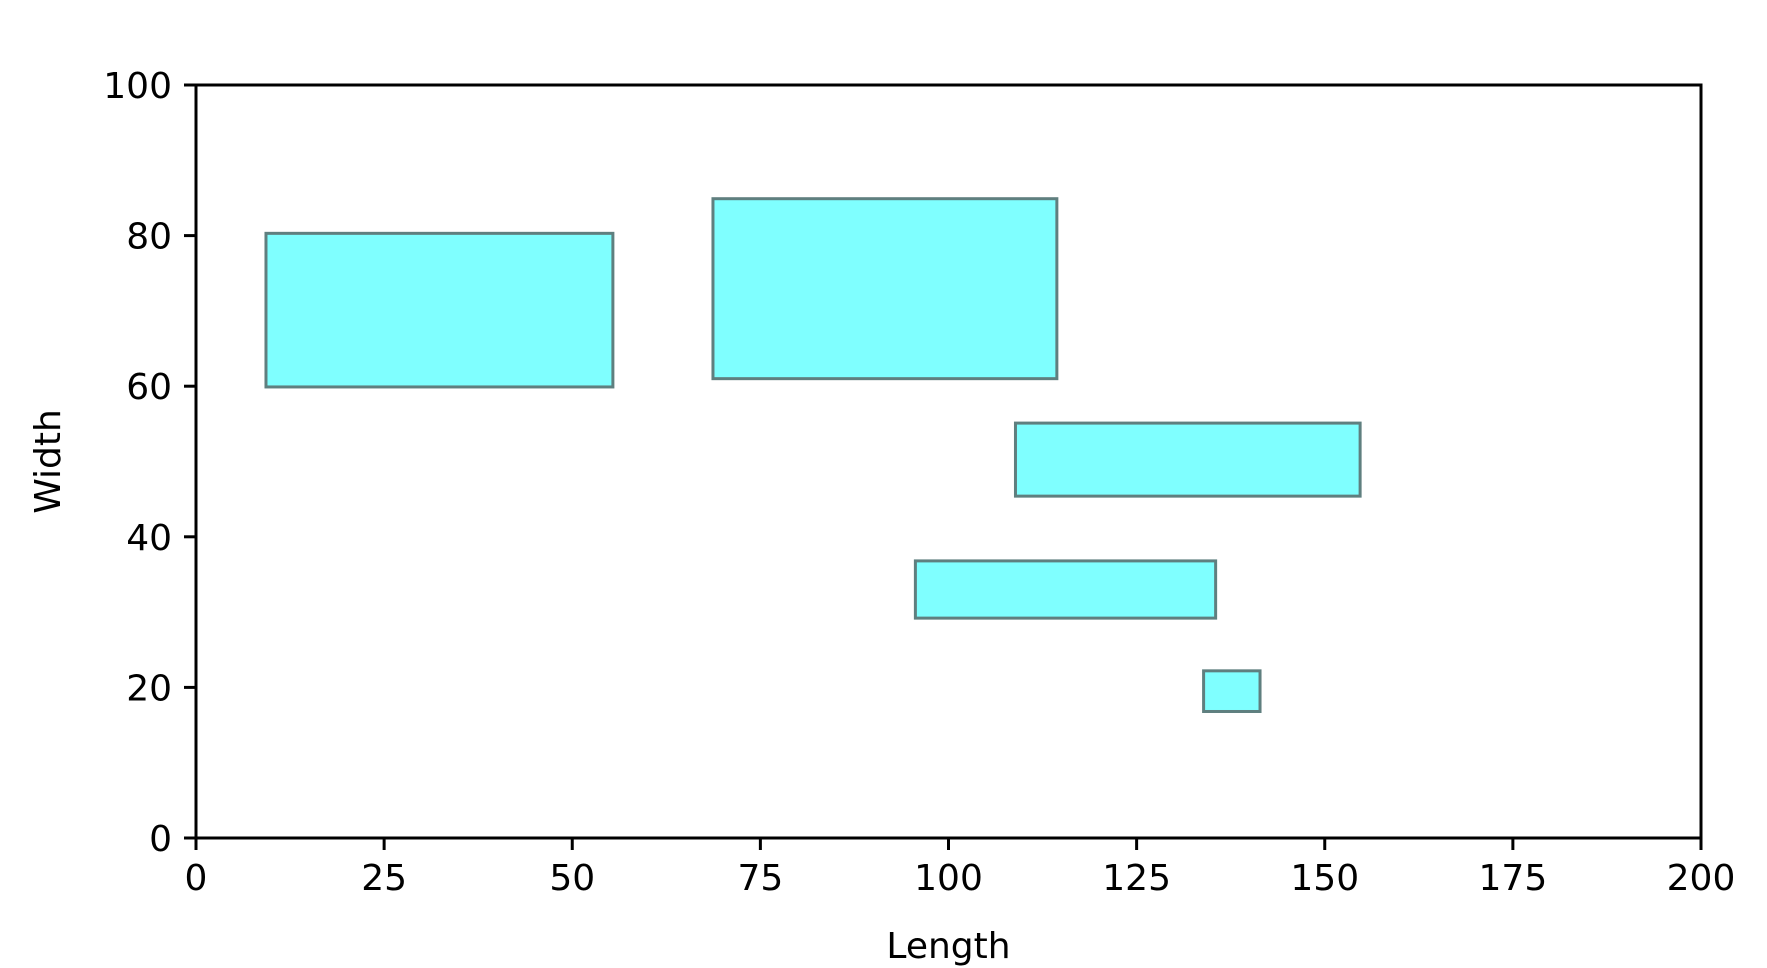  Describe the element at coordinates (1701, 878) in the screenshot. I see `x-tick-label: 200` at that location.